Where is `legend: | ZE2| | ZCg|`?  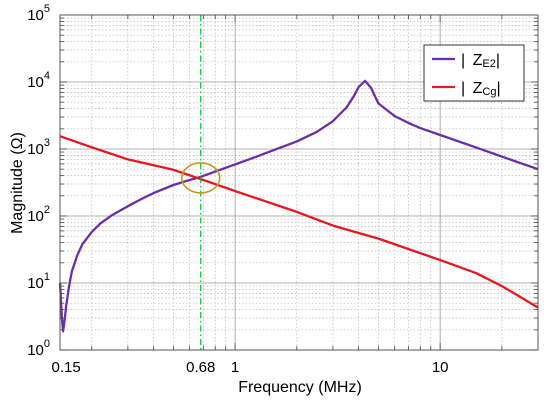
legend: | ZE2| | ZCg| is located at coordinates (474, 73).